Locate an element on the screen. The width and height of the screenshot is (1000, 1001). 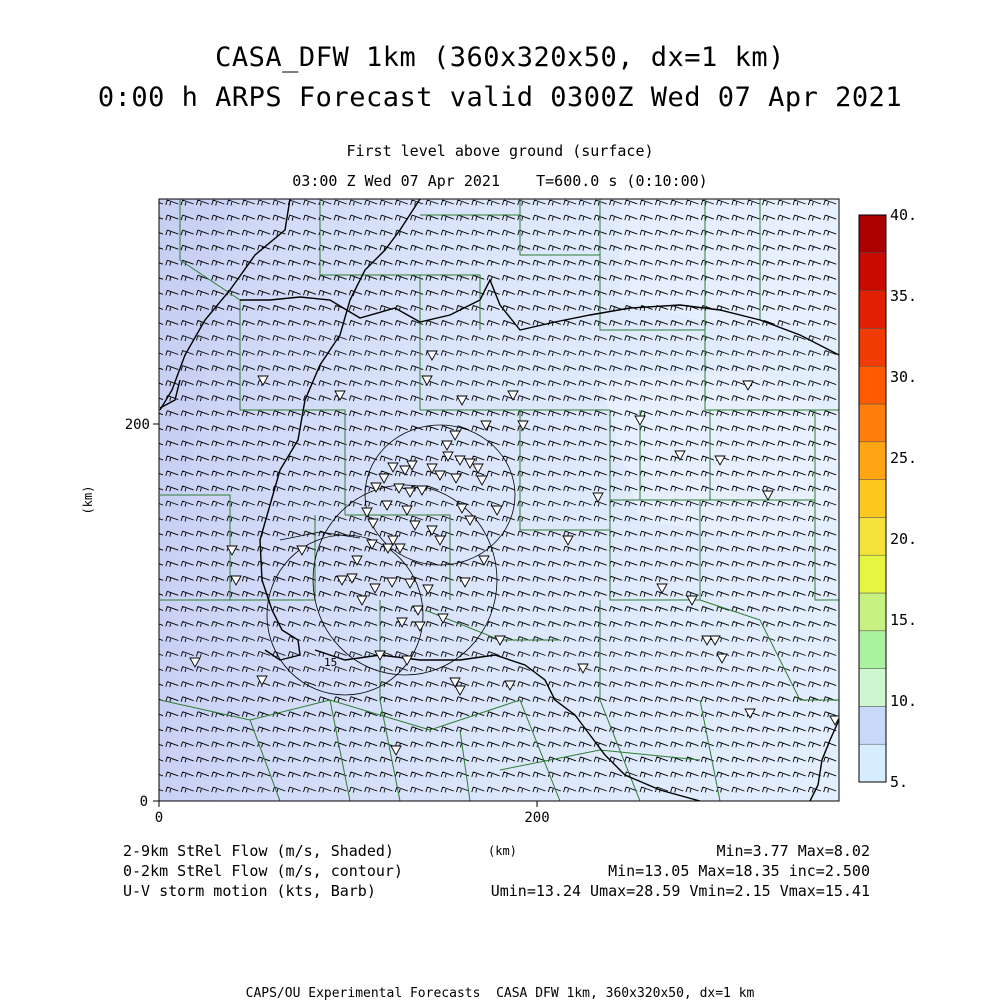
title-line-1: CASA_DFW 1km (360x320x50, dx=1 km) is located at coordinates (500, 57).